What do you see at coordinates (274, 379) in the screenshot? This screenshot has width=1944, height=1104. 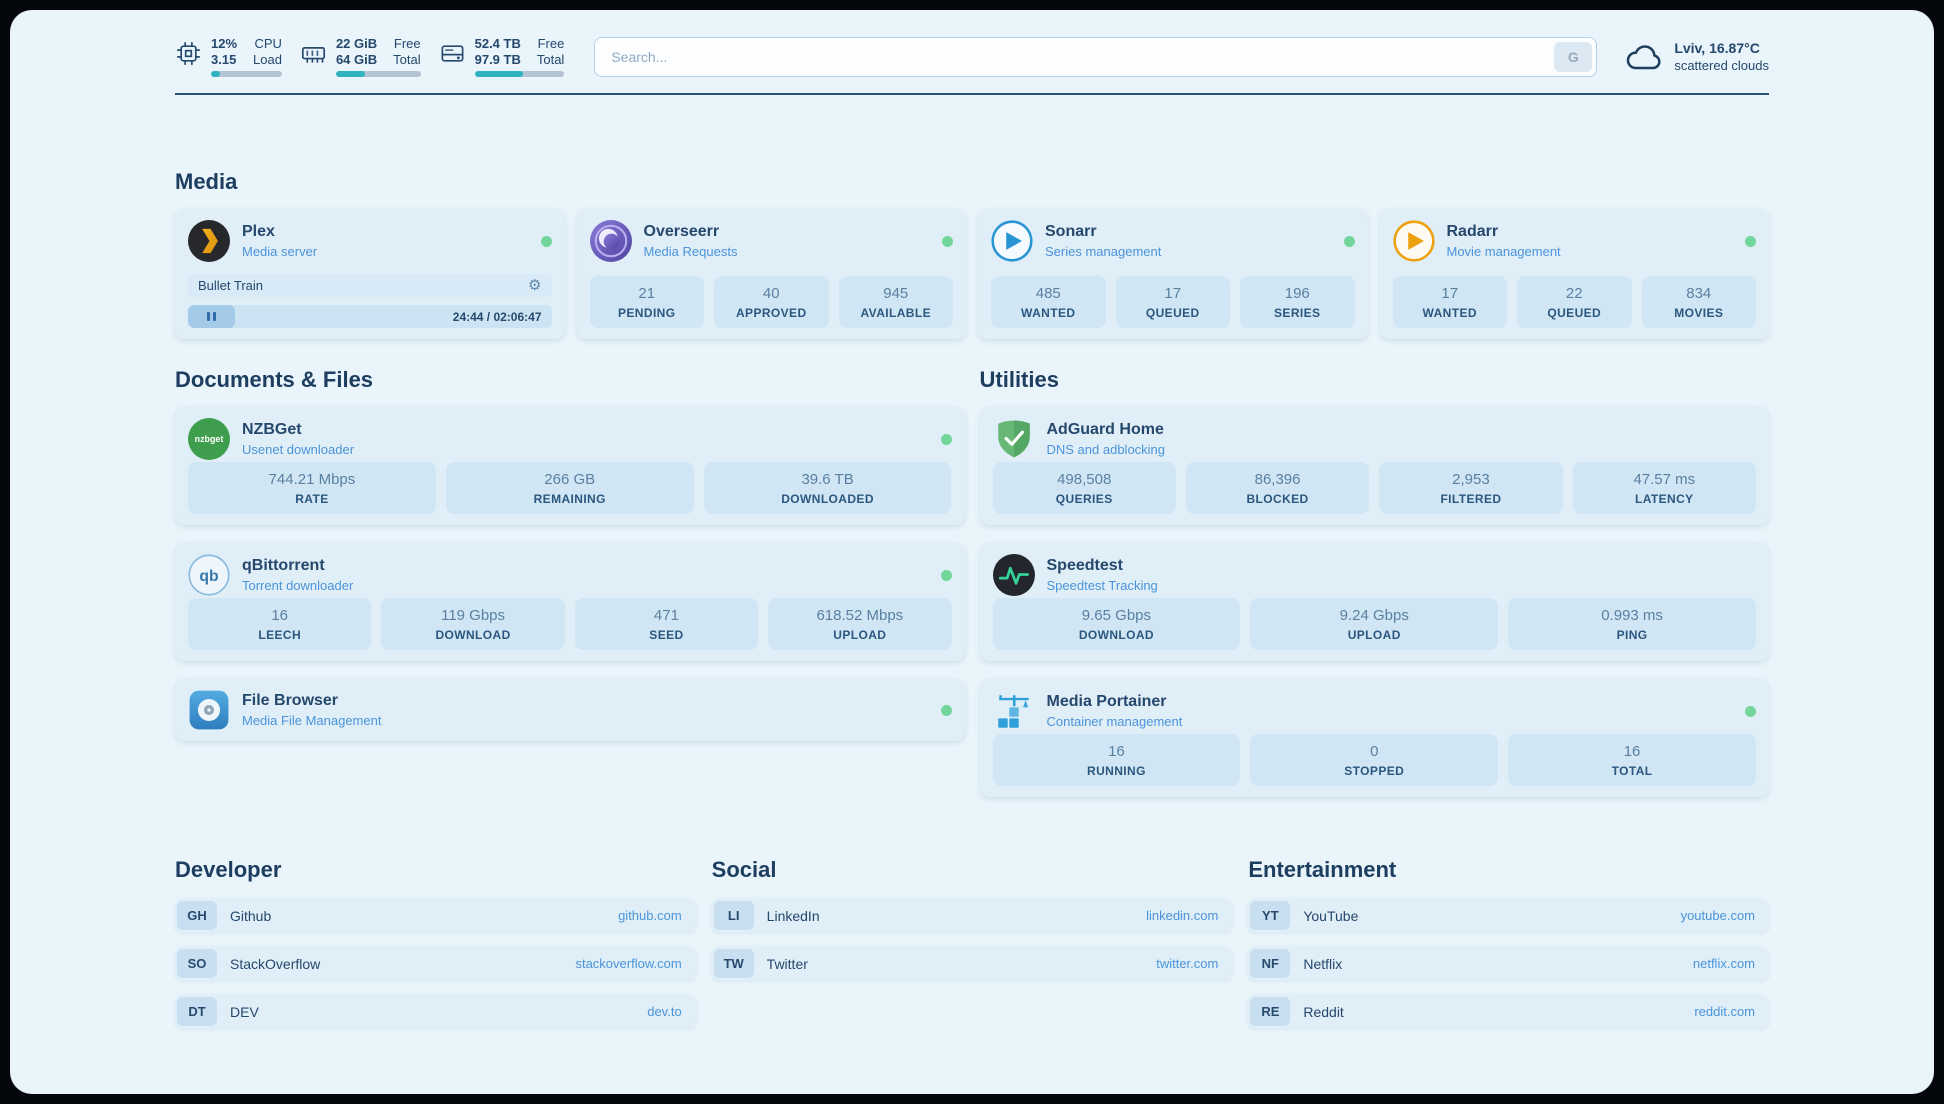 I see `section-title-documents: Documents & Files` at bounding box center [274, 379].